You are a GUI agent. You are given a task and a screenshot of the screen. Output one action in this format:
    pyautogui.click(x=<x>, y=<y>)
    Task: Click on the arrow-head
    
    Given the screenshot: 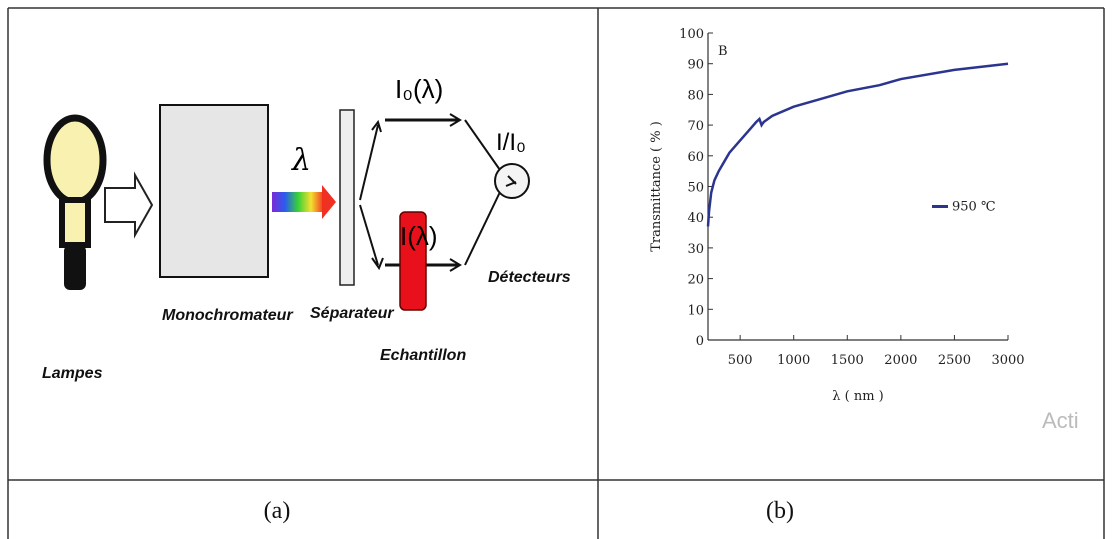 What is the action you would take?
    pyautogui.click(x=329, y=202)
    